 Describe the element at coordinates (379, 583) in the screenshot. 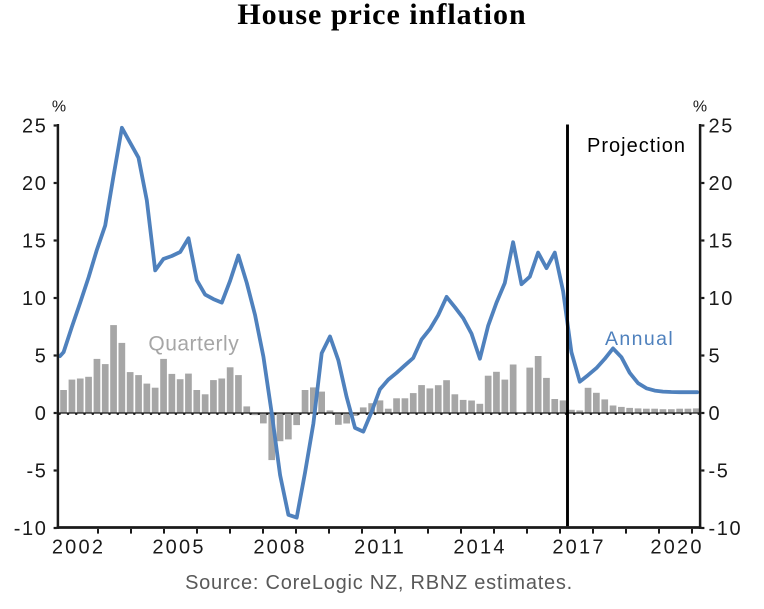

I see `svg-text:Source: CoreLogic NZ, RBNZ est: Source: CoreLogic NZ, RBNZ estimates.` at that location.